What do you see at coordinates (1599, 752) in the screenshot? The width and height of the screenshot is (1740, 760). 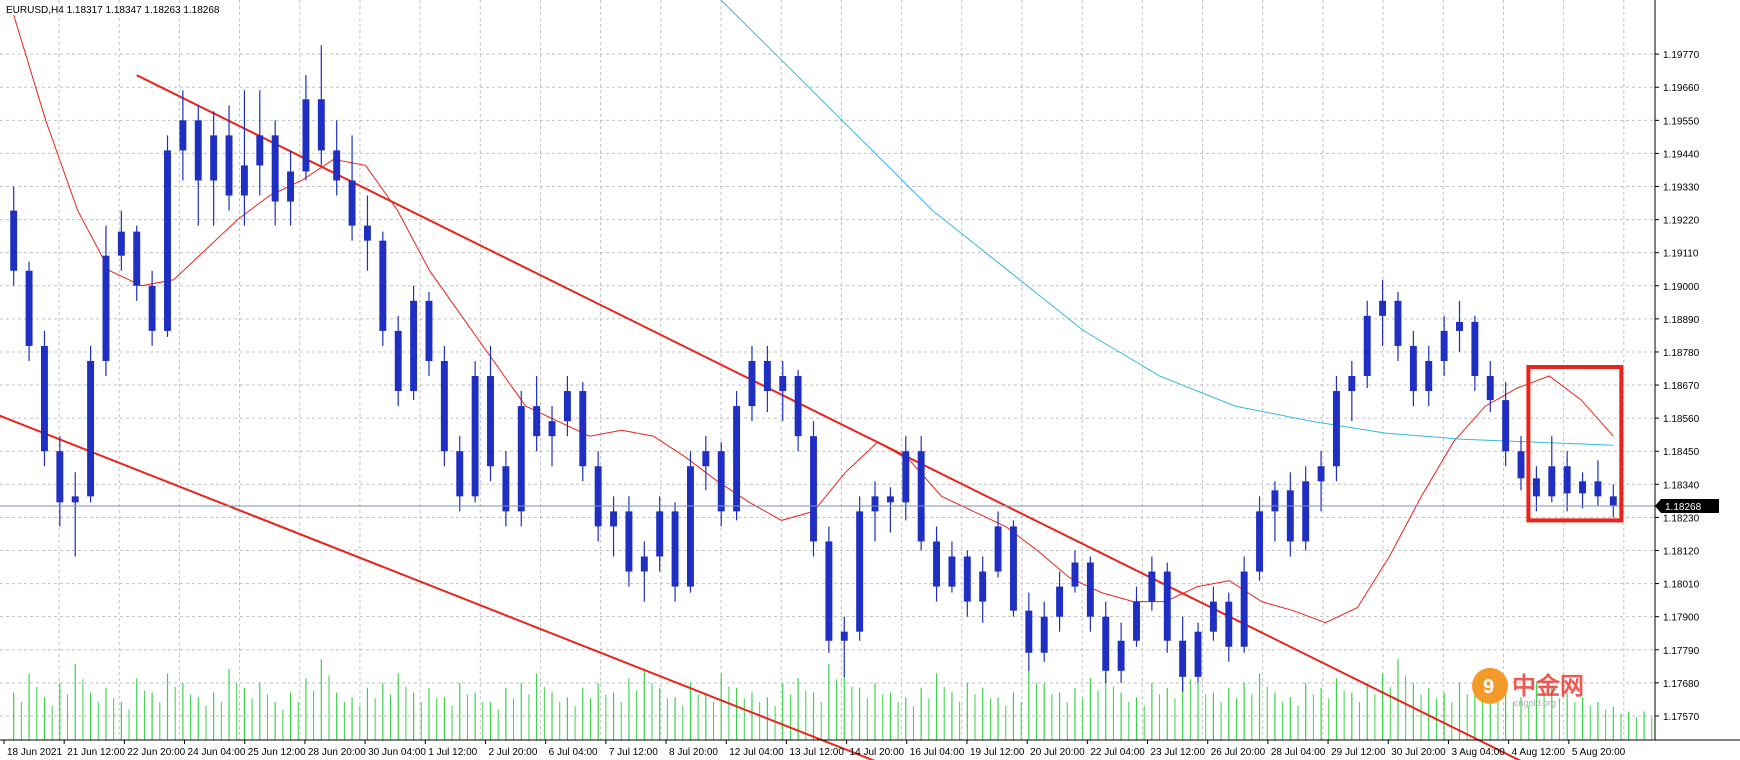 I see `time-tick-label: 5 Aug 20:00` at bounding box center [1599, 752].